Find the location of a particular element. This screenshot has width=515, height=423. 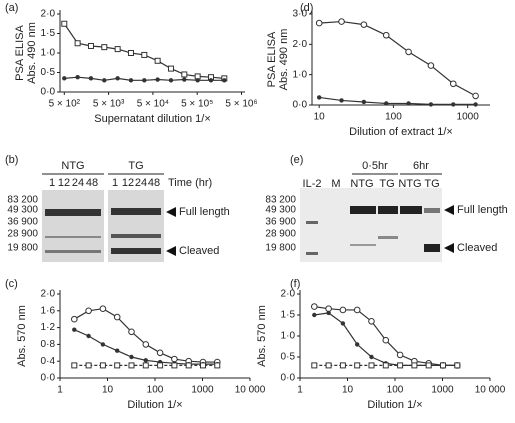

group-label: NTG is located at coordinates (72, 166).